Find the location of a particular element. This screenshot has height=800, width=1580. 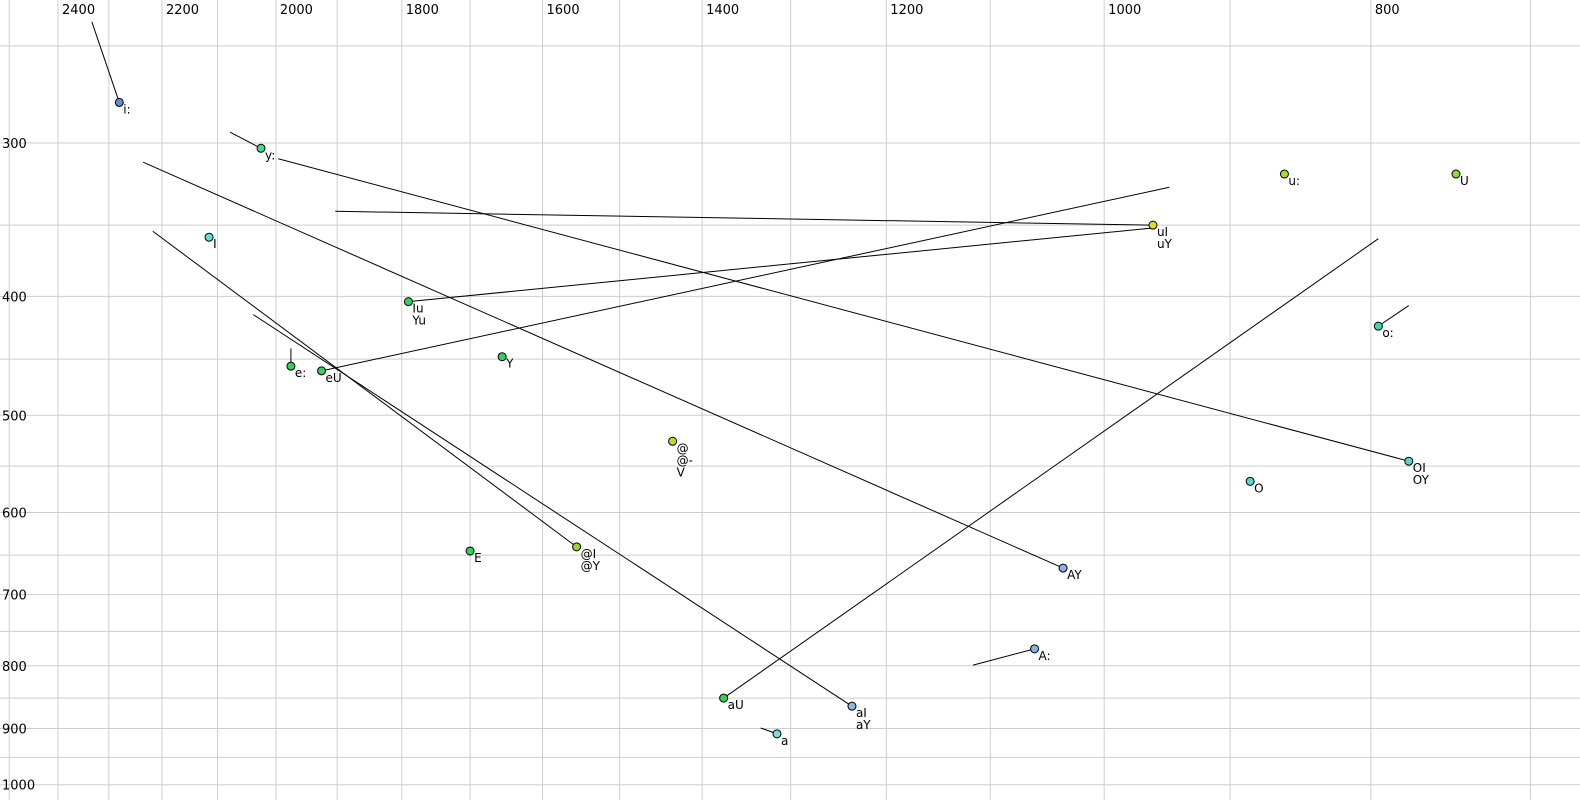

x-tick-label-2400: 2400 is located at coordinates (78, 10).